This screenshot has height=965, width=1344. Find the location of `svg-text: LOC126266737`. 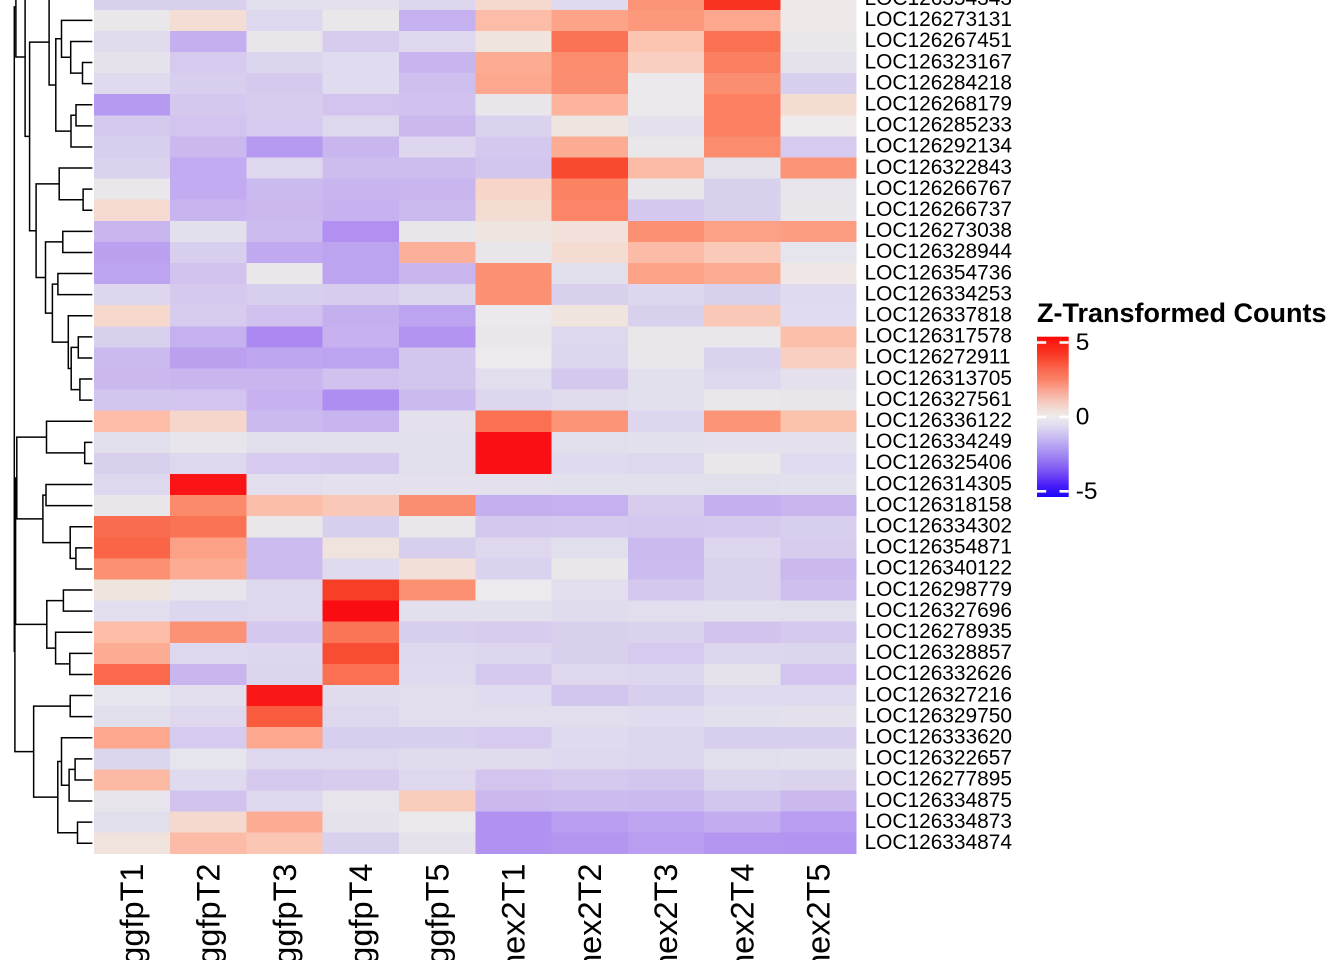

svg-text: LOC126266737 is located at coordinates (939, 209).